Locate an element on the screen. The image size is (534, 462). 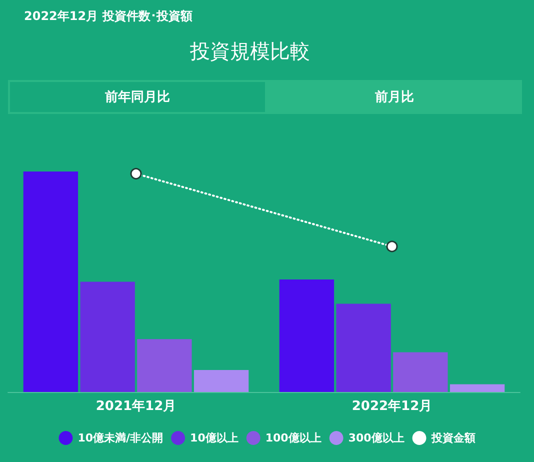
legend-label: 10億以上 is located at coordinates (214, 438).